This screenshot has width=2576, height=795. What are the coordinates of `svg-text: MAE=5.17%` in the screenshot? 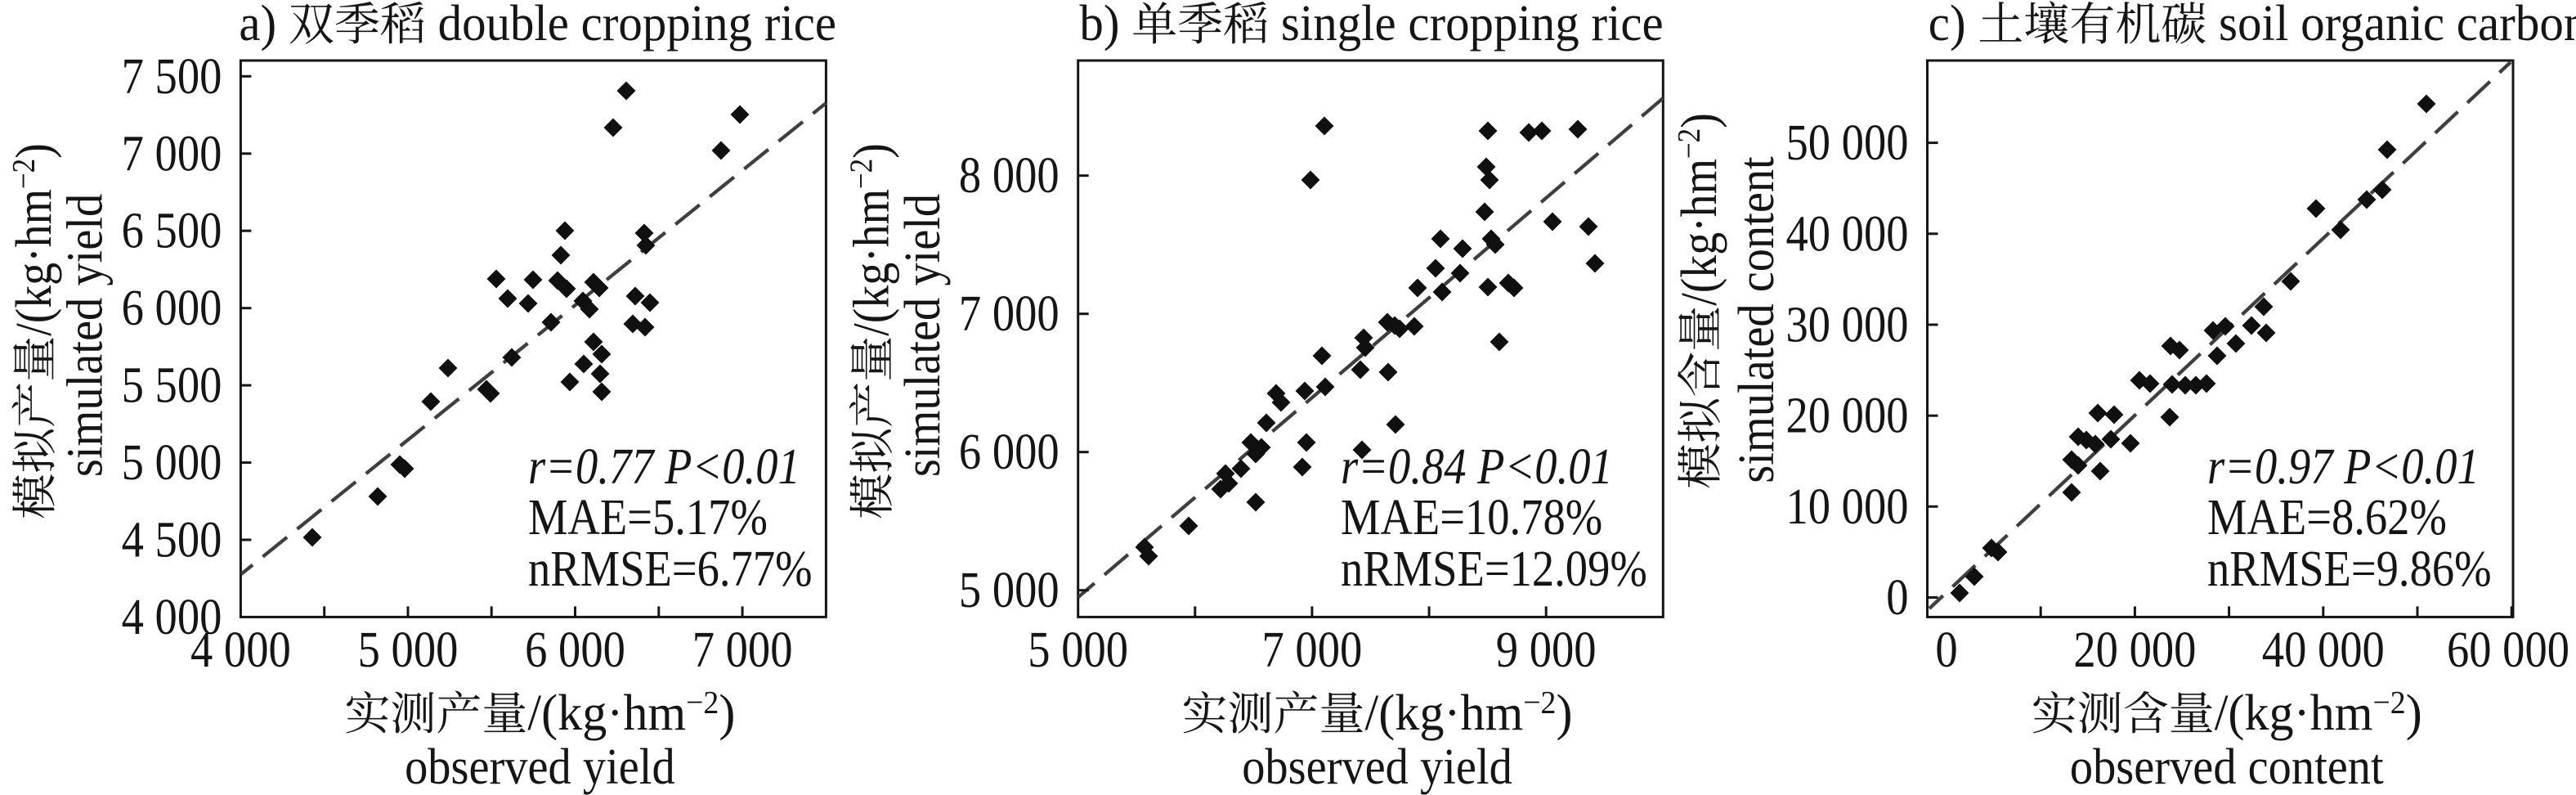 It's located at (648, 518).